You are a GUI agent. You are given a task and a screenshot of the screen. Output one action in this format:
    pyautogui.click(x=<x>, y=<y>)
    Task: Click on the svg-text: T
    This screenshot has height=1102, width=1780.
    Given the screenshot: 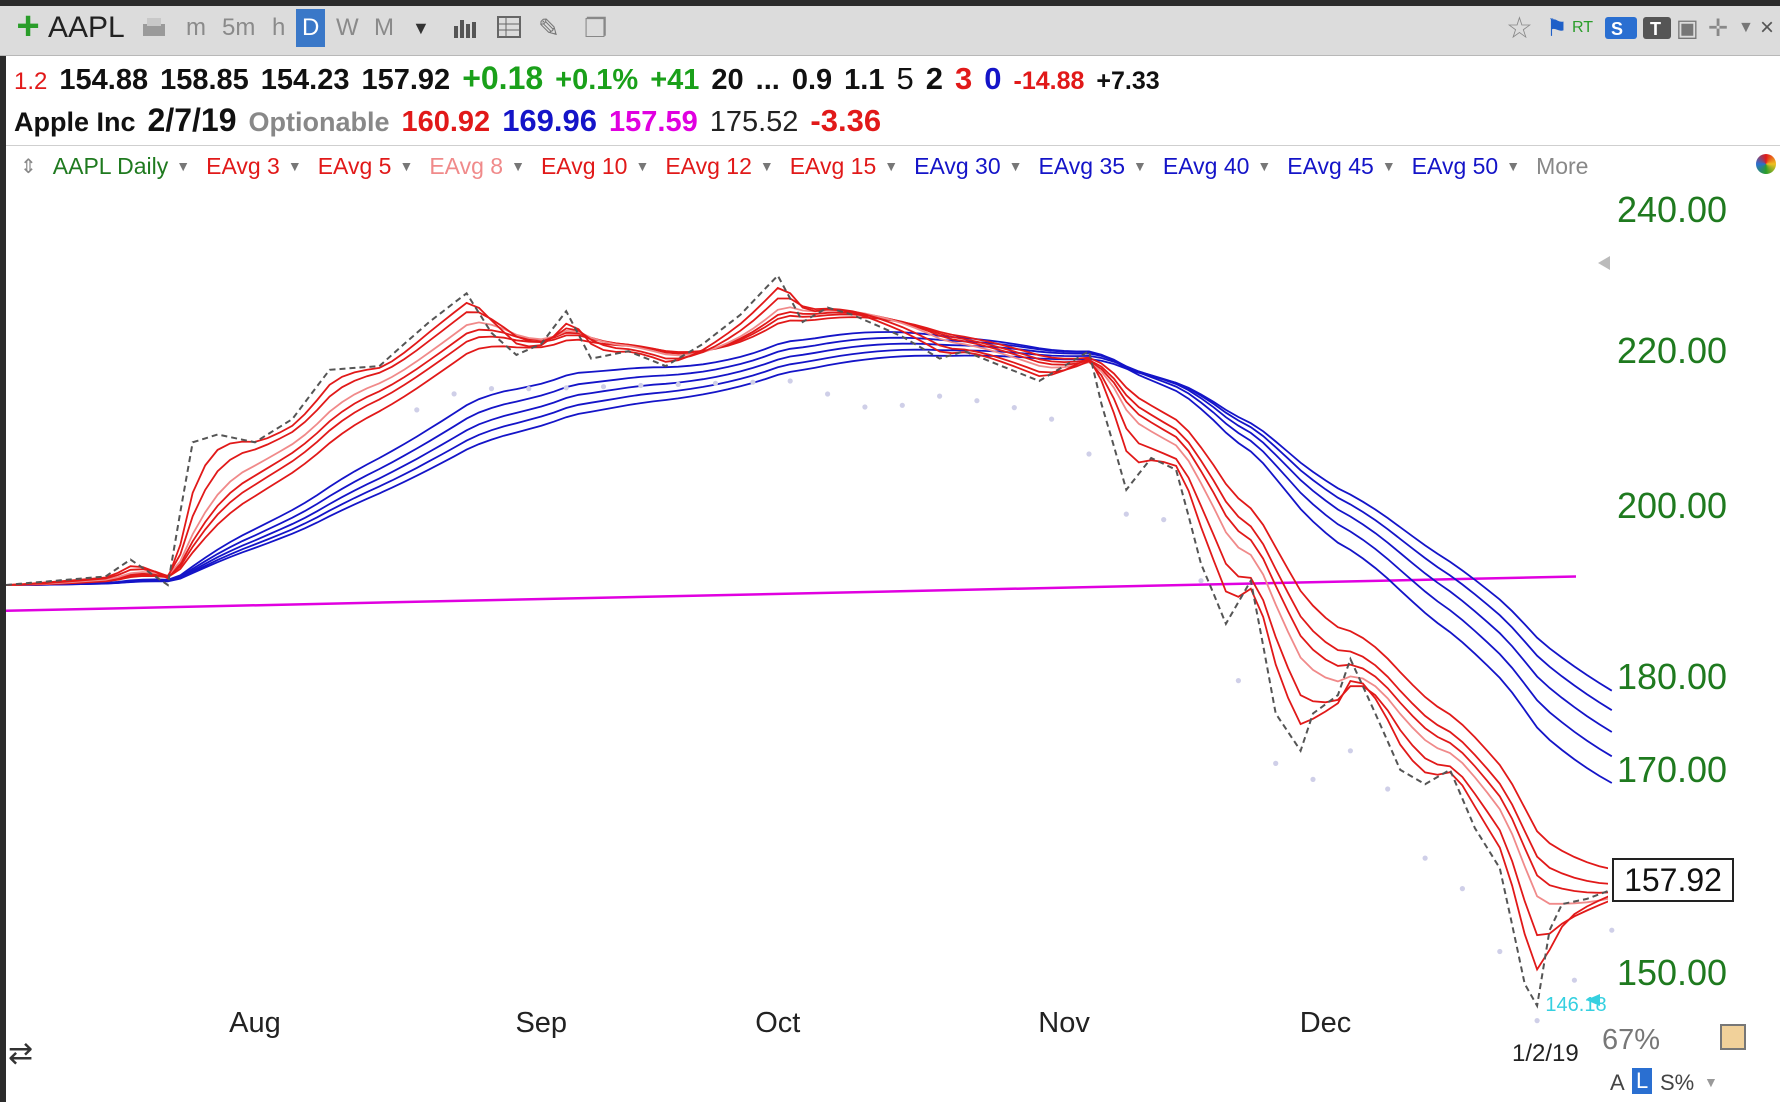 What is the action you would take?
    pyautogui.click(x=1655, y=29)
    